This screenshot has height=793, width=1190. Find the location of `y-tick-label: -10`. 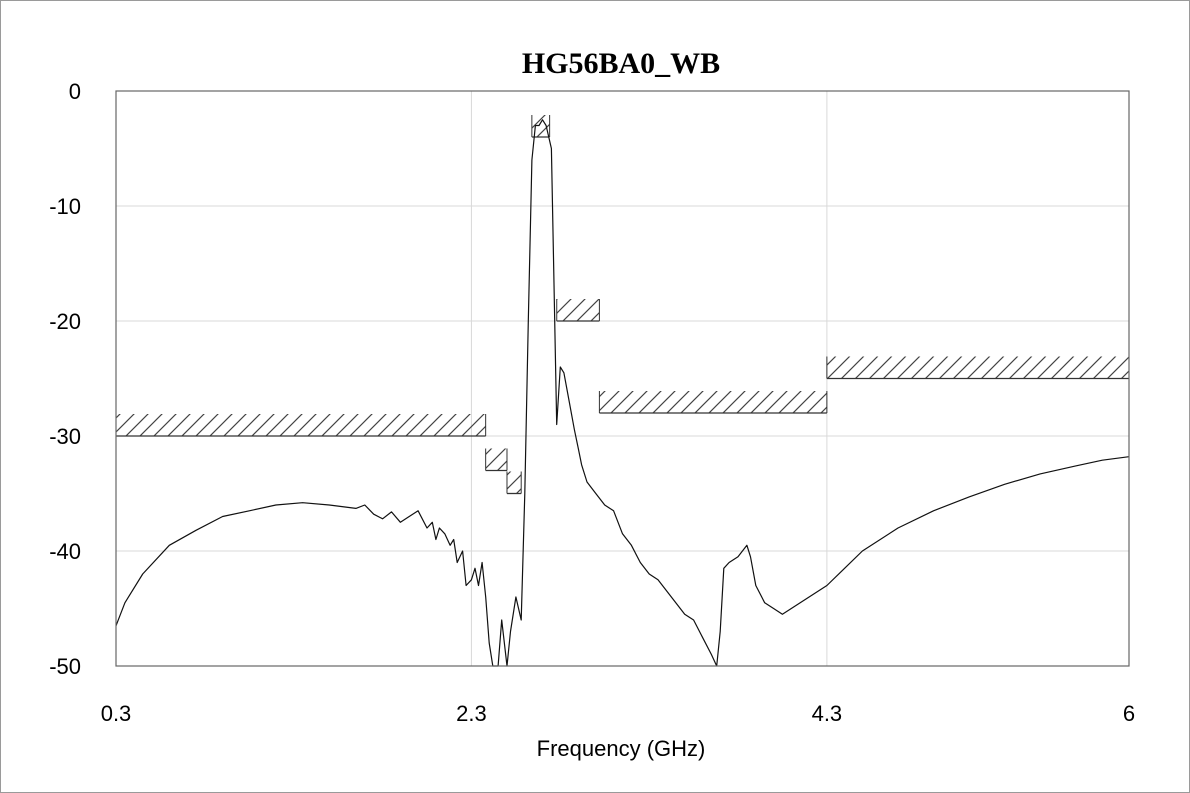

y-tick-label: -10 is located at coordinates (65, 206).